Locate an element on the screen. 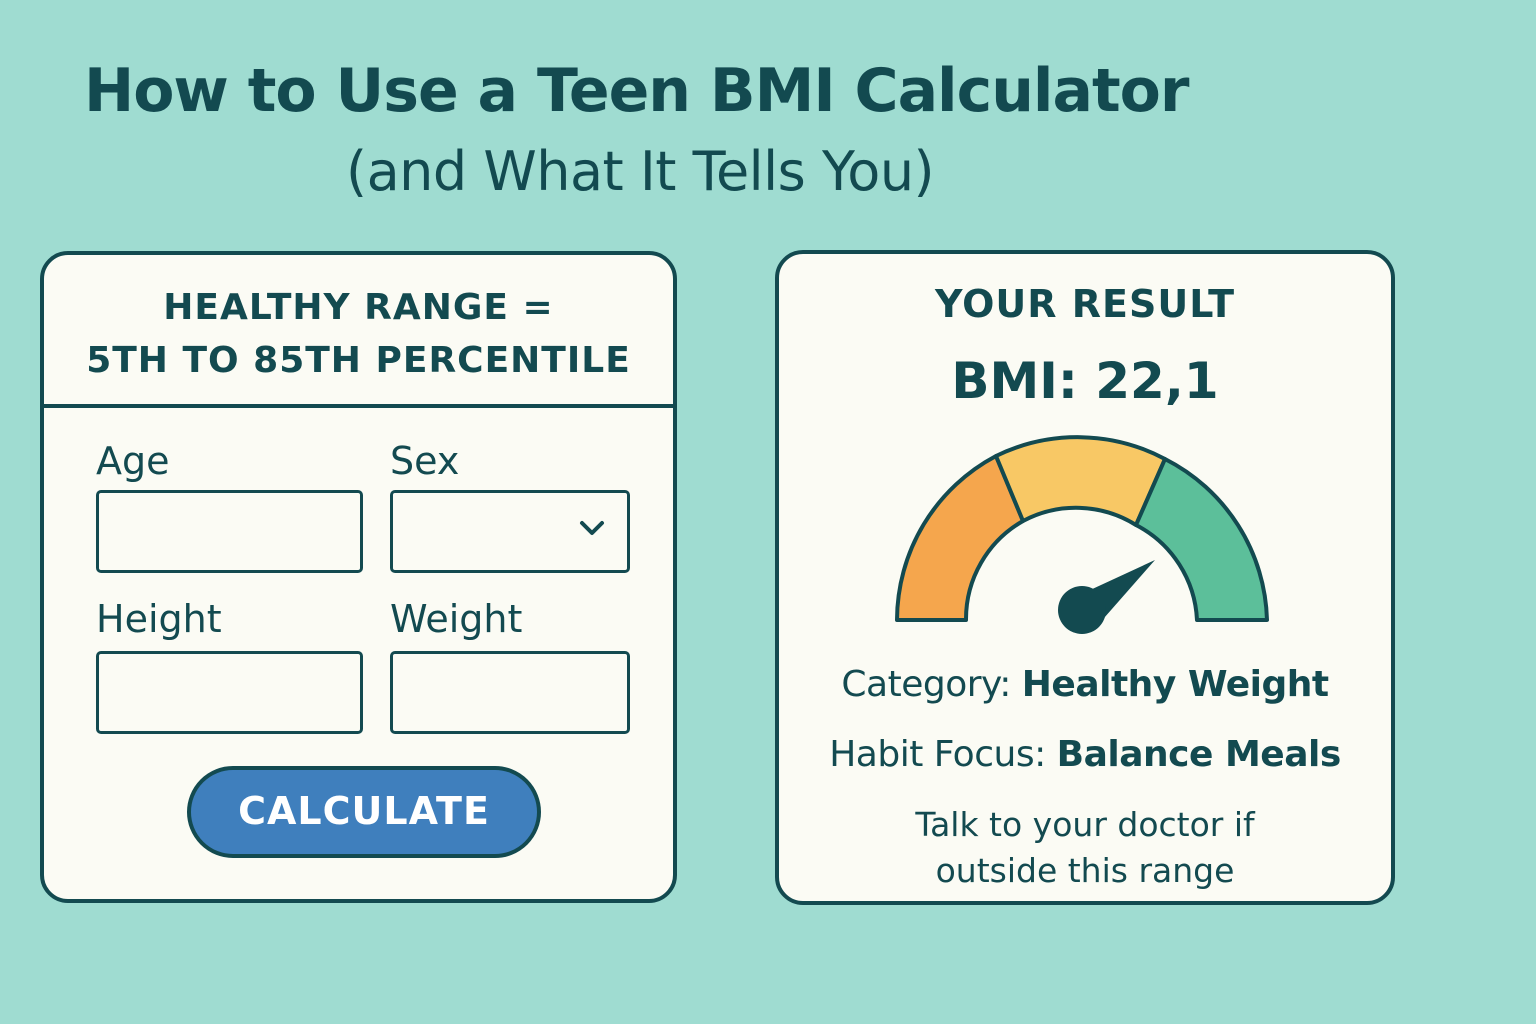 This screenshot has height=1024, width=1536. habit-label: Habit Focus: is located at coordinates (937, 754).